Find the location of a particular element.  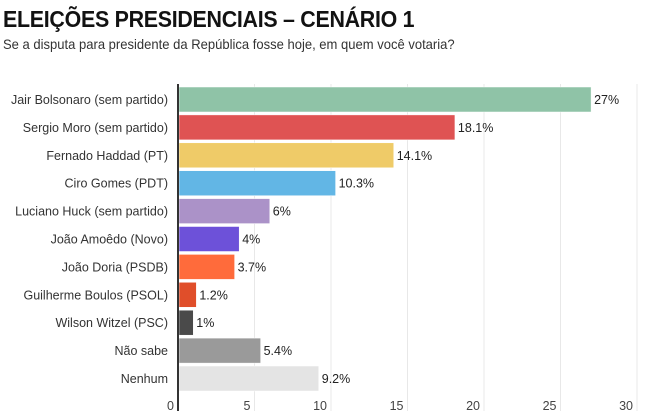

category-label: Guilherme Boulos (PSOL) is located at coordinates (95, 295).